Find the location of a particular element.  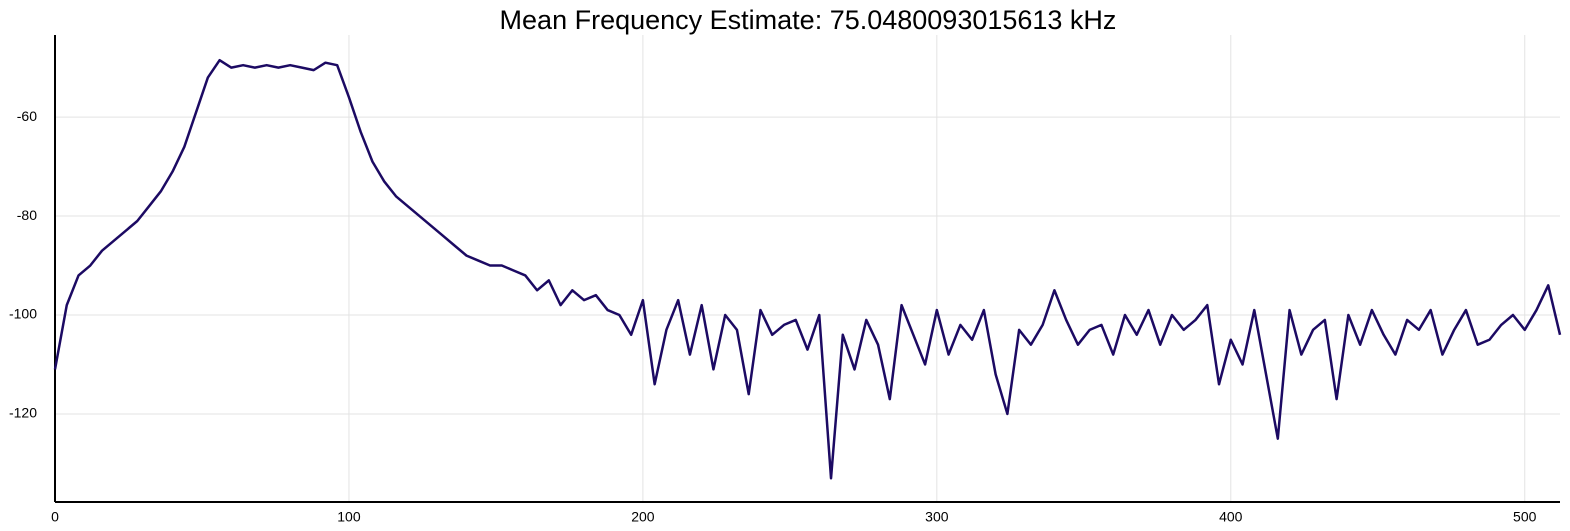

y-tick-label: -120 is located at coordinates (23, 413).